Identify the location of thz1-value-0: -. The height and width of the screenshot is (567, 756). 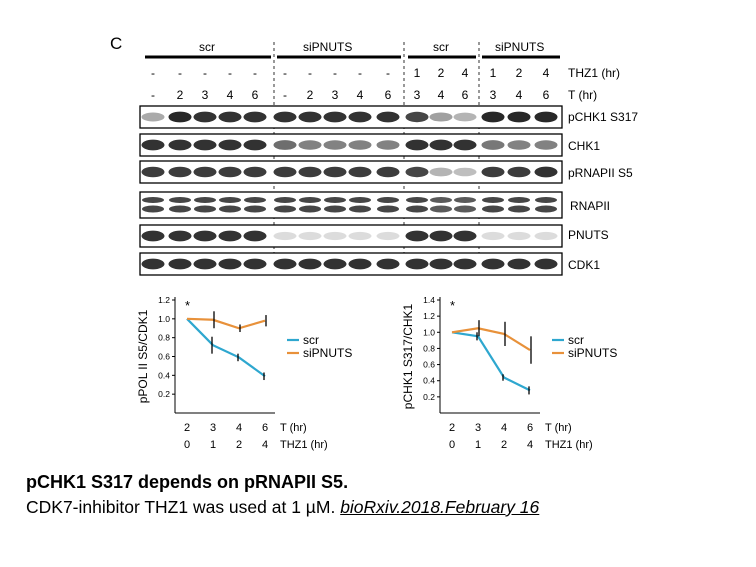
(153, 73).